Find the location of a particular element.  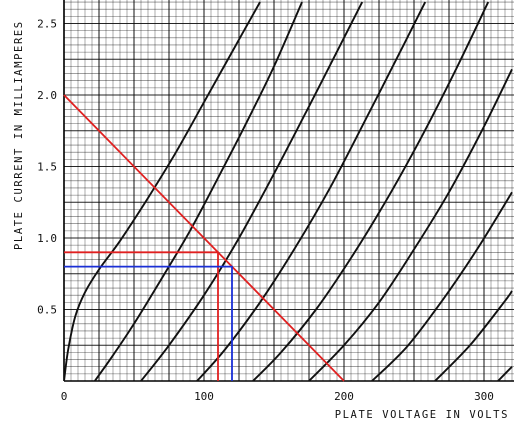

y-tick-label: 1.0 is located at coordinates (47, 238).